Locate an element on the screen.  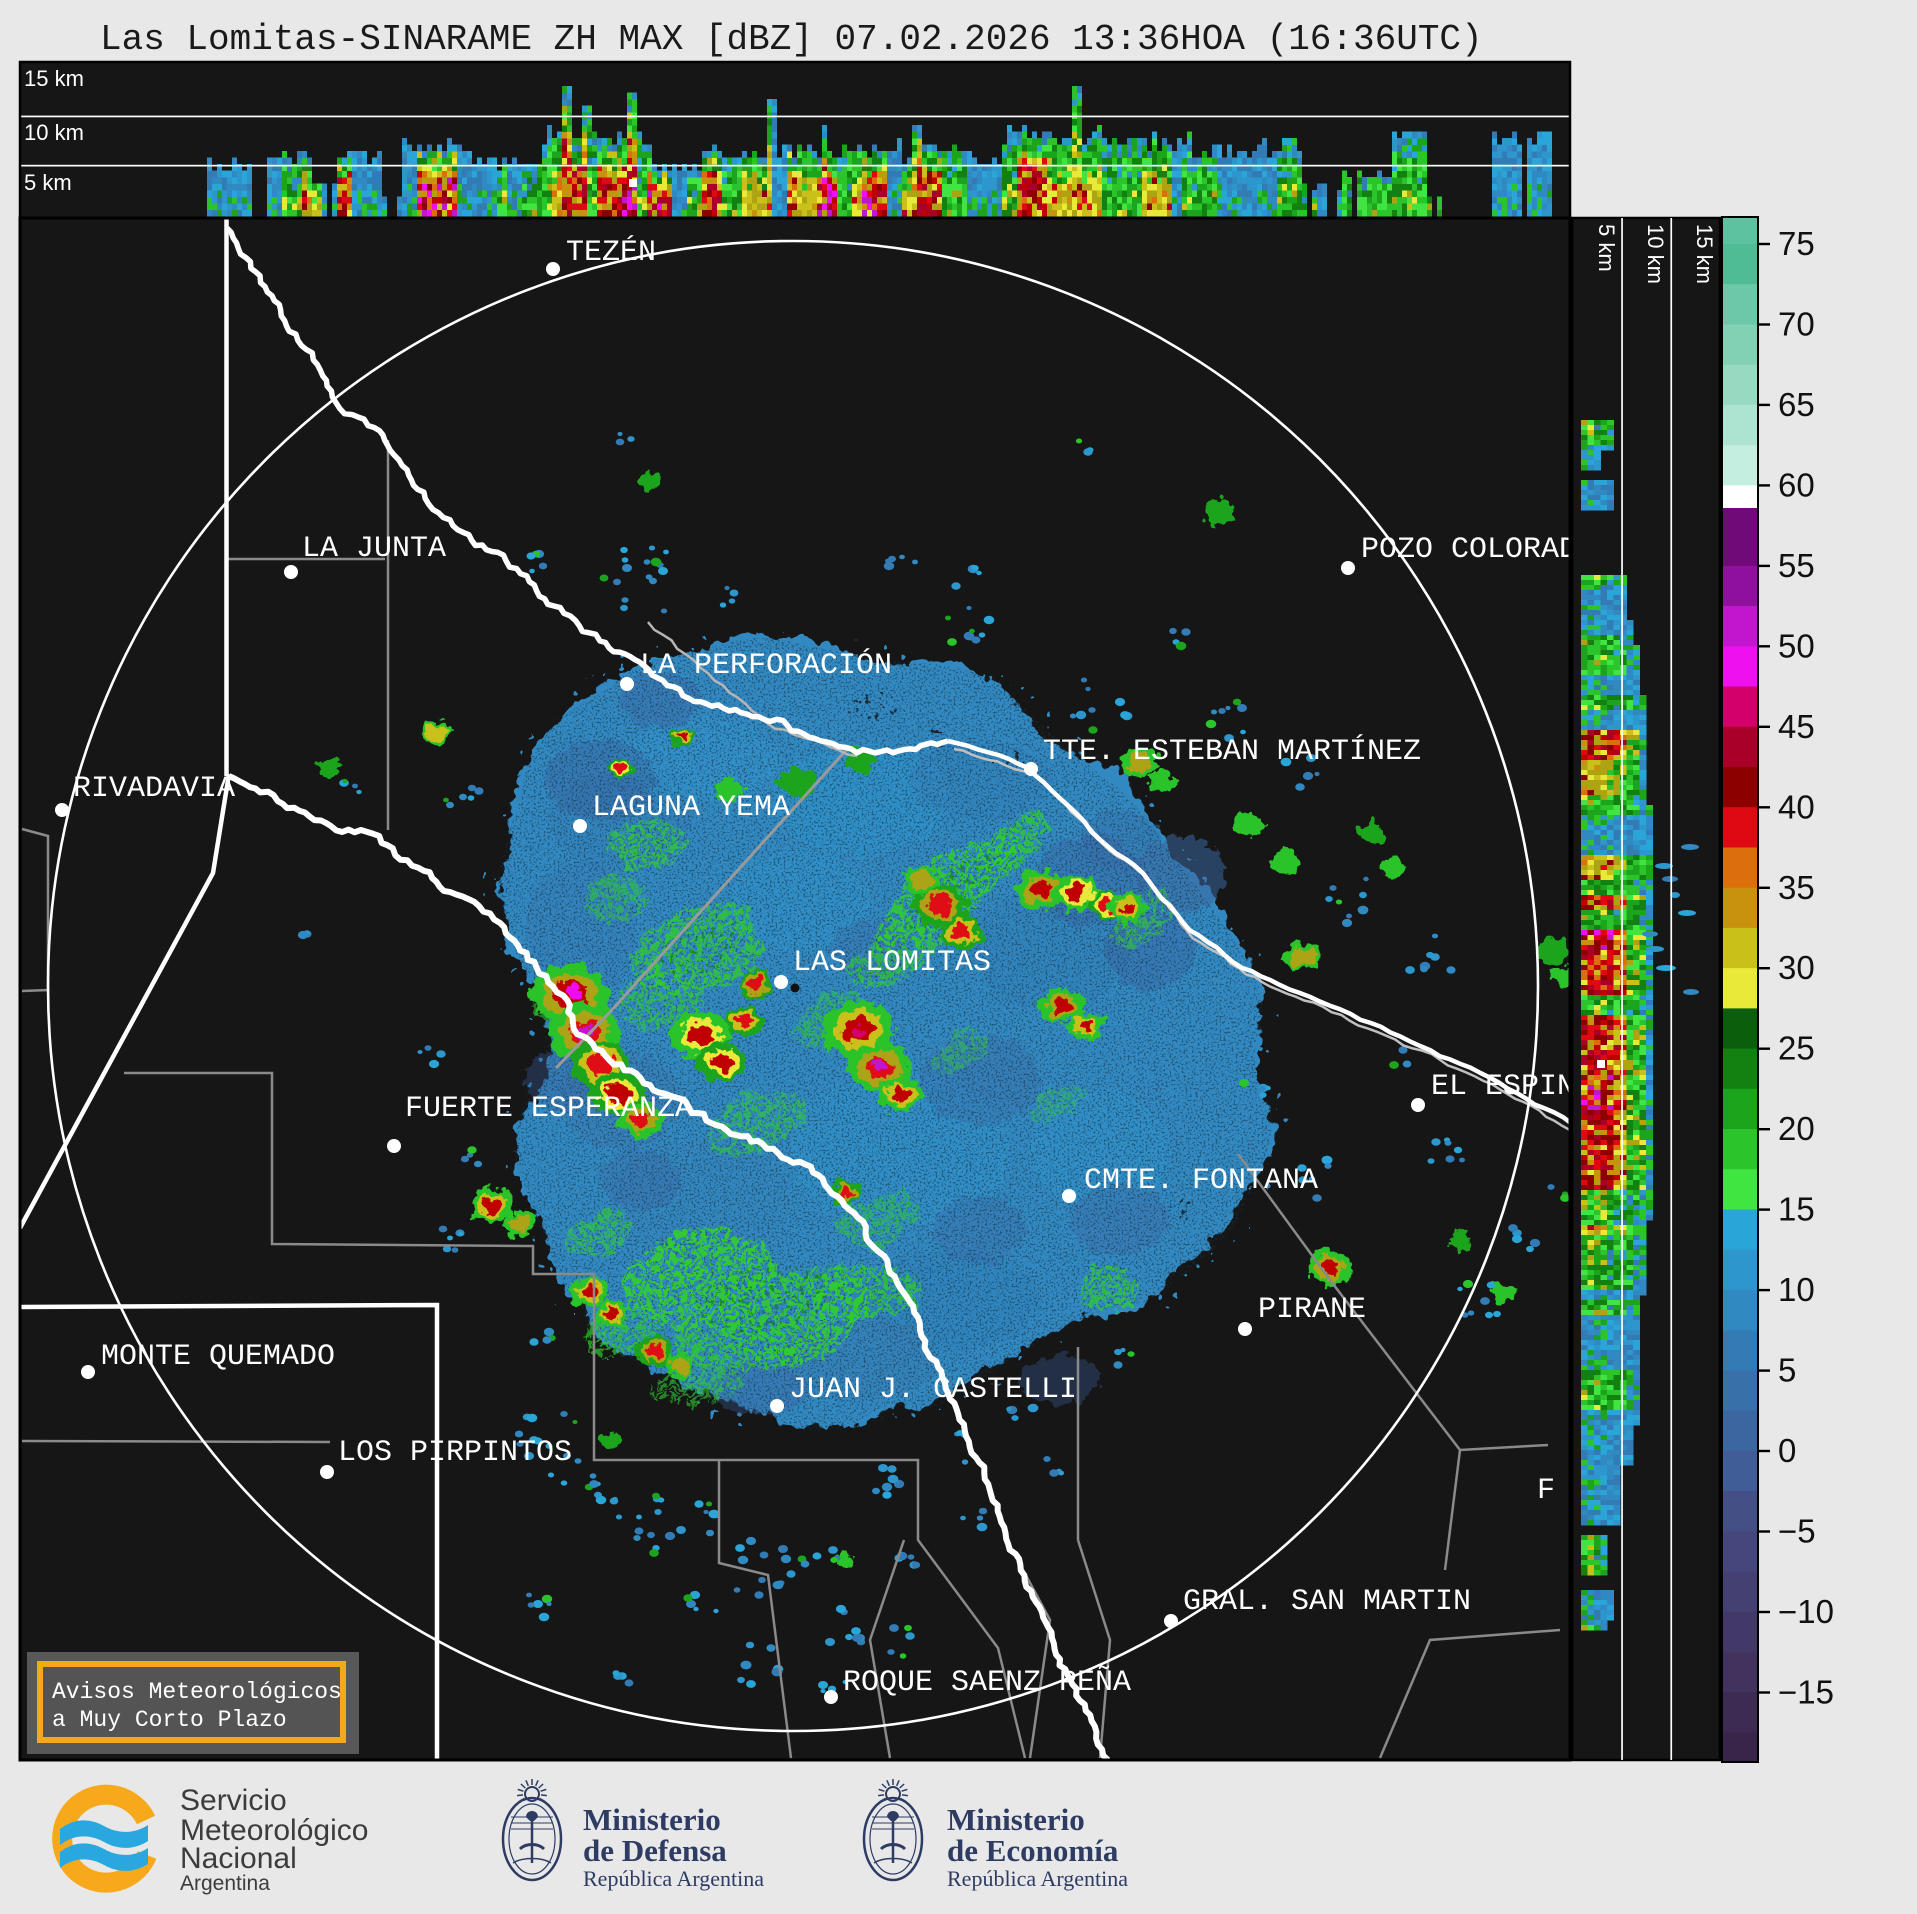
svg-text: CMTE. FONTANA is located at coordinates (1201, 1181).